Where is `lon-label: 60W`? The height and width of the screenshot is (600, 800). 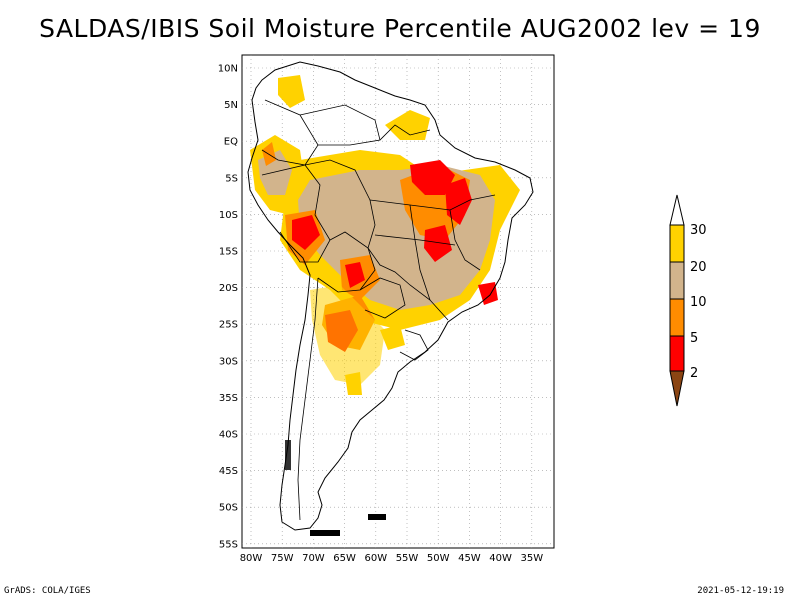 lon-label: 60W is located at coordinates (375, 558).